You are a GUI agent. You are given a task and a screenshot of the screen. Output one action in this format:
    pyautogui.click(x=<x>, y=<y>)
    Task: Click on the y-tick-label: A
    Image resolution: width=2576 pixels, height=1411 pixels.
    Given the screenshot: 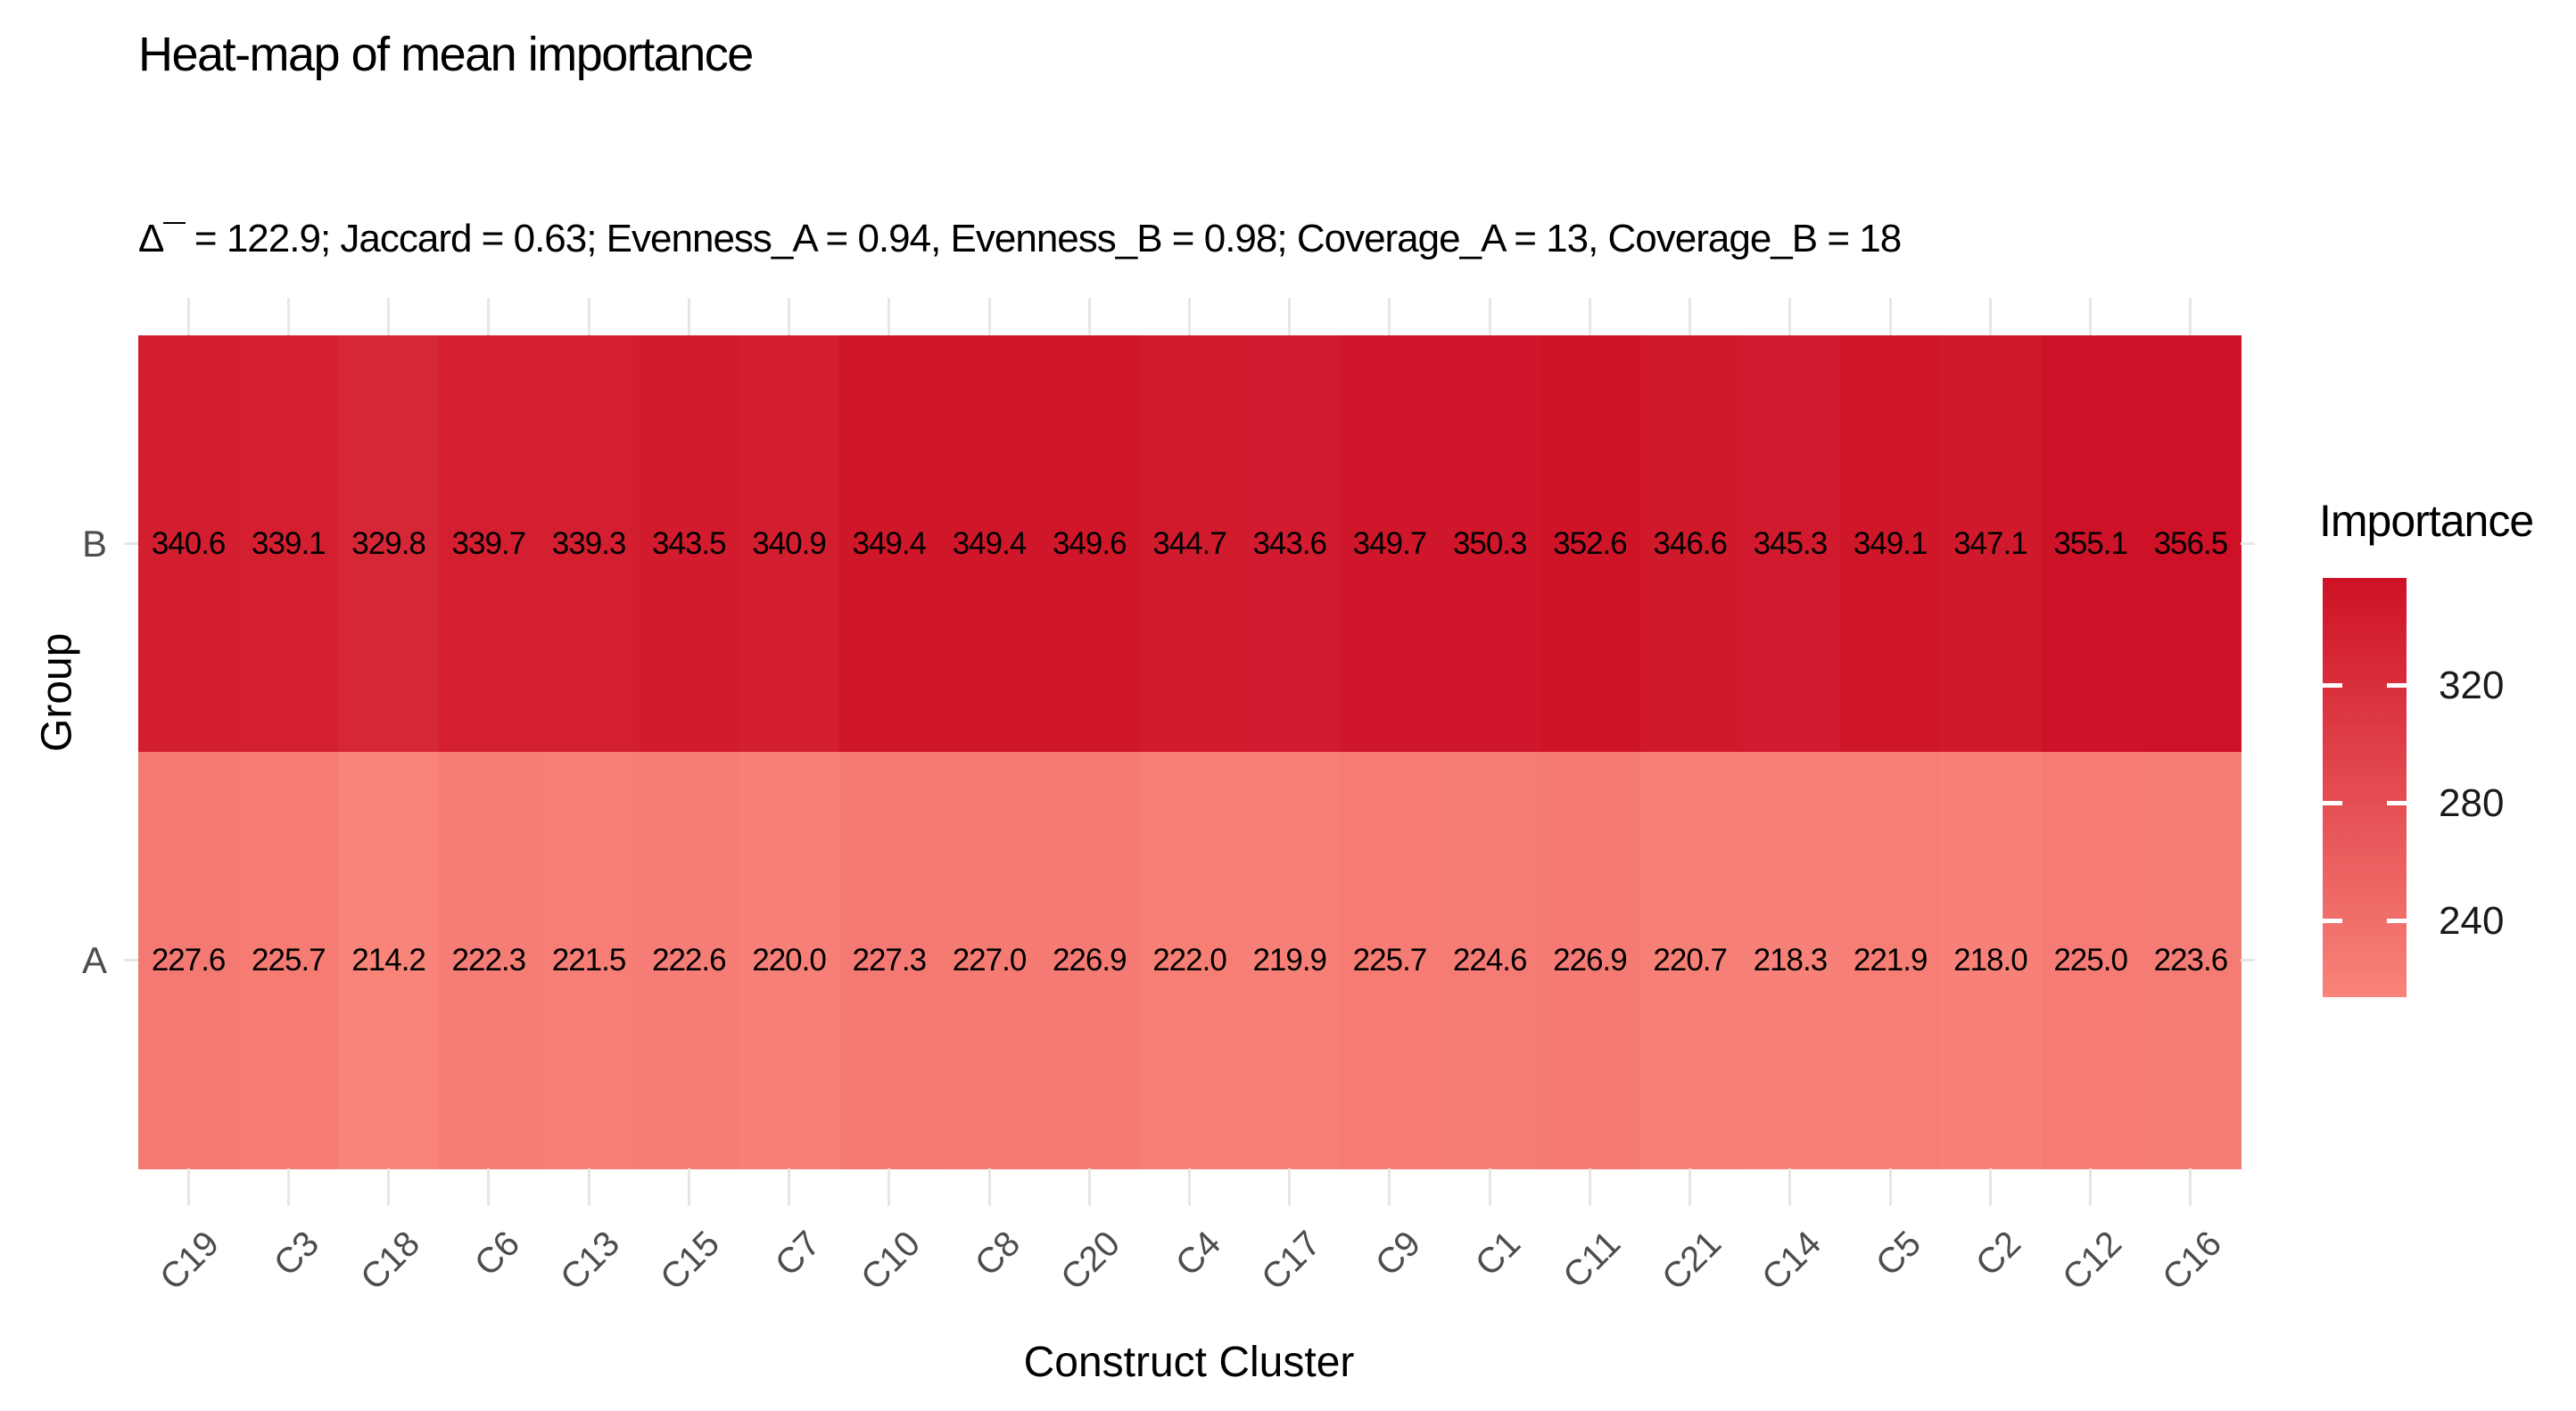 What is the action you would take?
    pyautogui.click(x=94, y=960)
    